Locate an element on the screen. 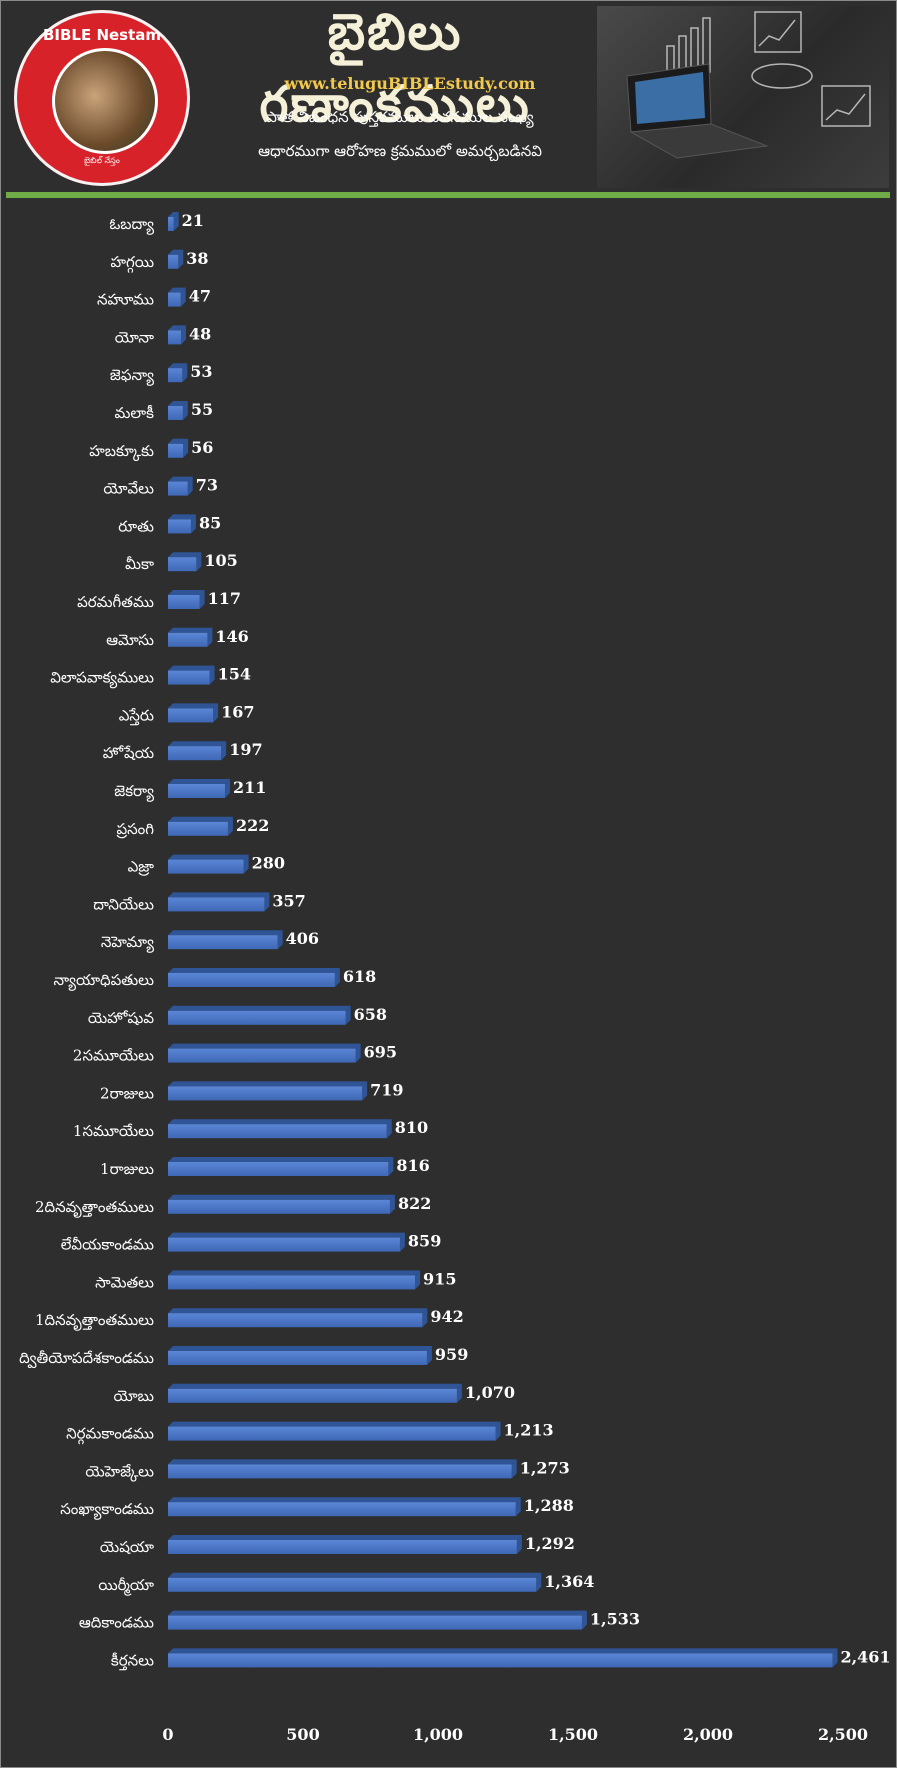 This screenshot has width=897, height=1768. value-label: 816 is located at coordinates (412, 1165).